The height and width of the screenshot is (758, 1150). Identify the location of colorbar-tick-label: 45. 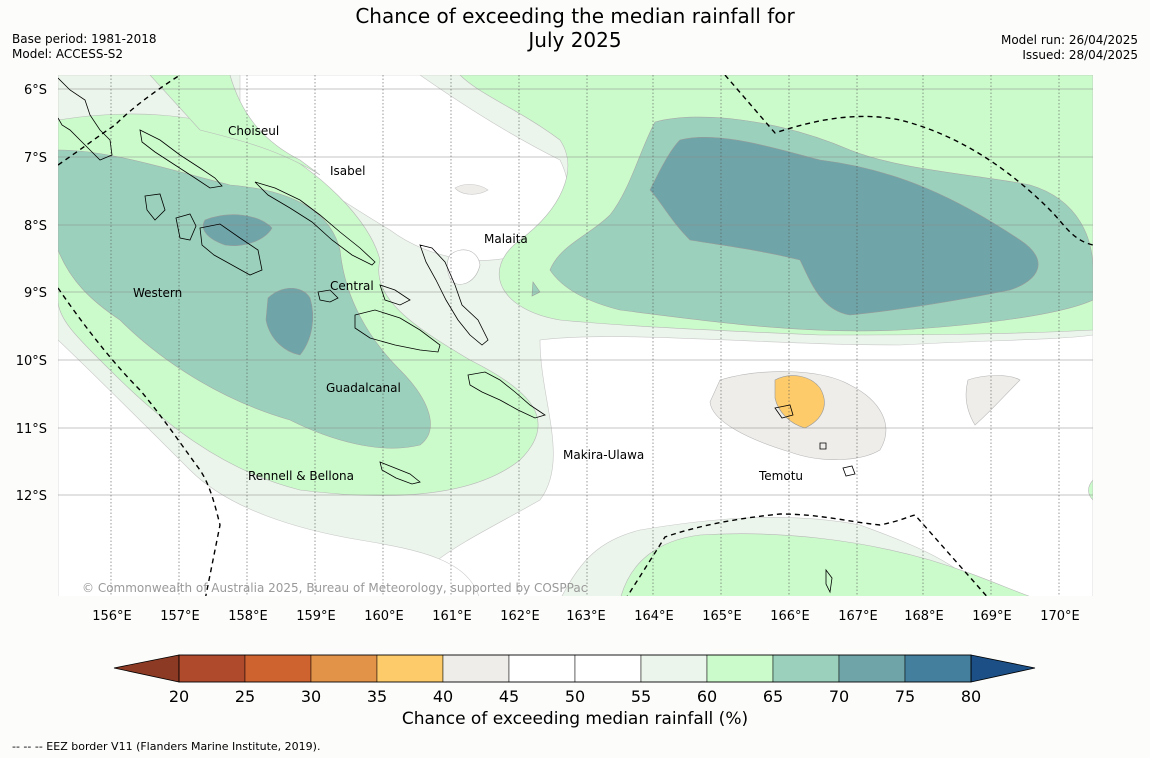
(509, 696).